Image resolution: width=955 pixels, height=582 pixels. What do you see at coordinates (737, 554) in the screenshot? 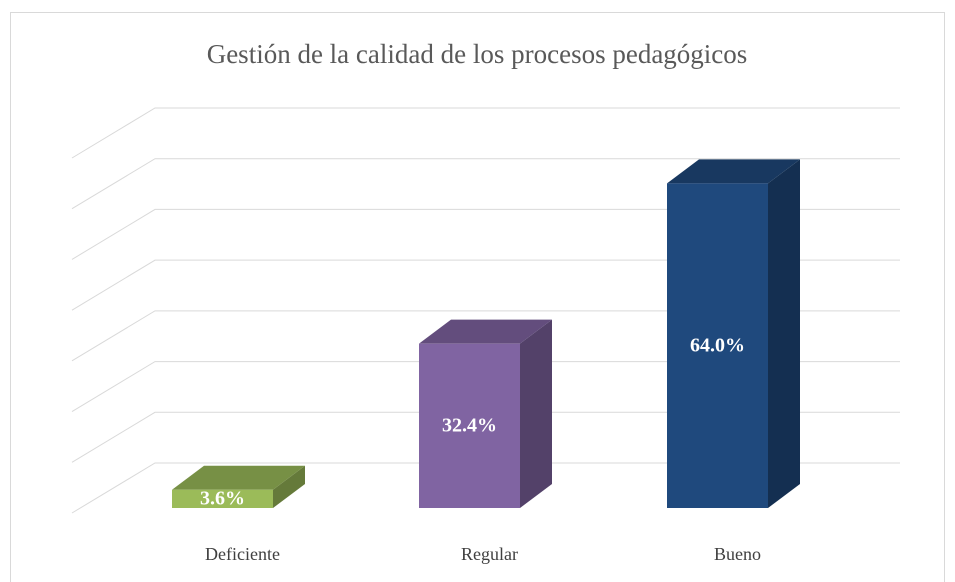
I see `x-tick-label: Bueno` at bounding box center [737, 554].